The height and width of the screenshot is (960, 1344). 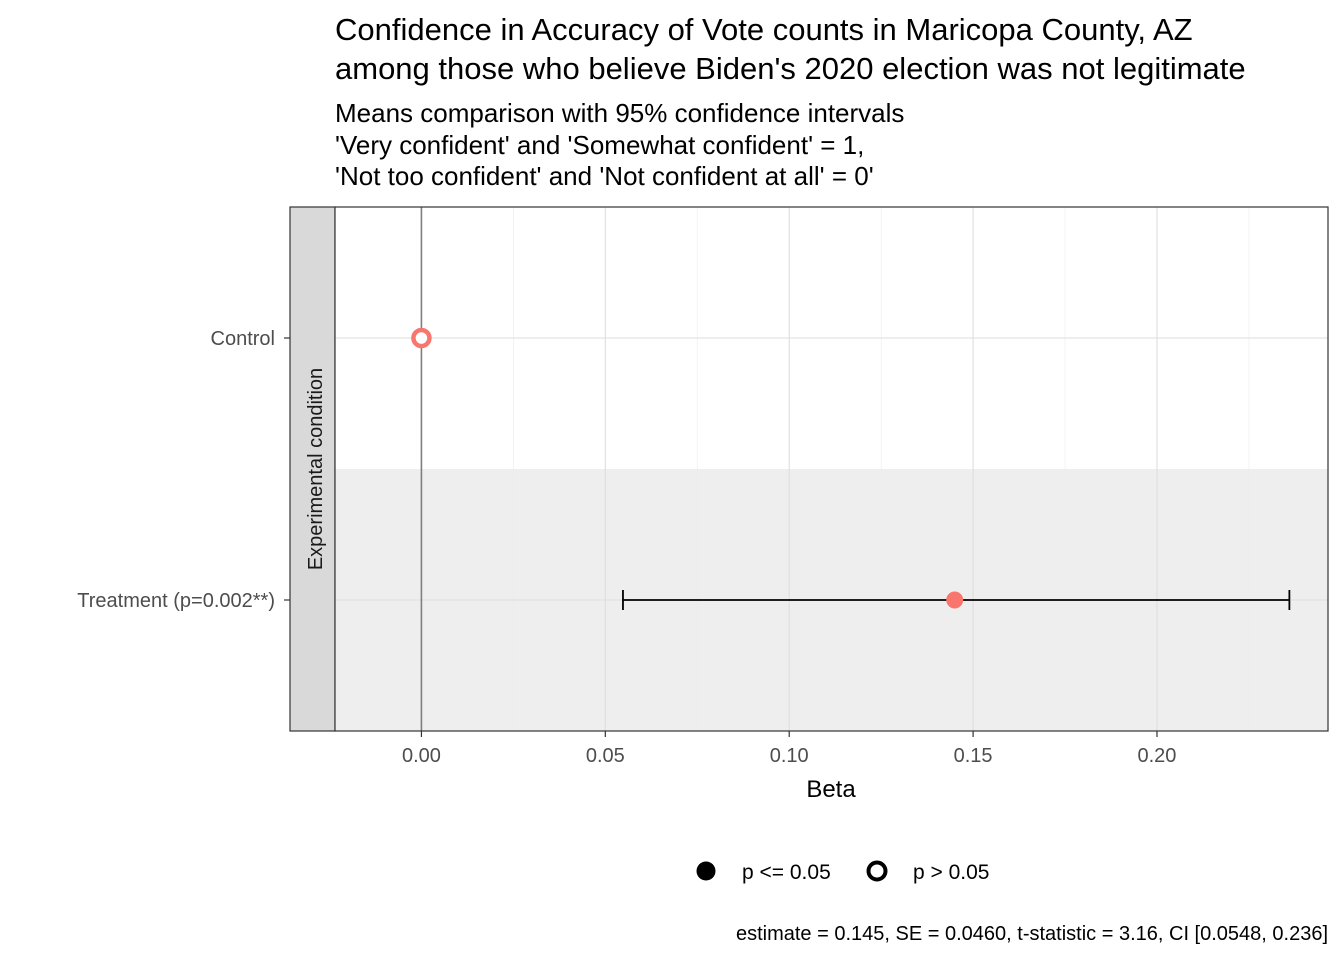 I want to click on point-significant, so click(x=955, y=600).